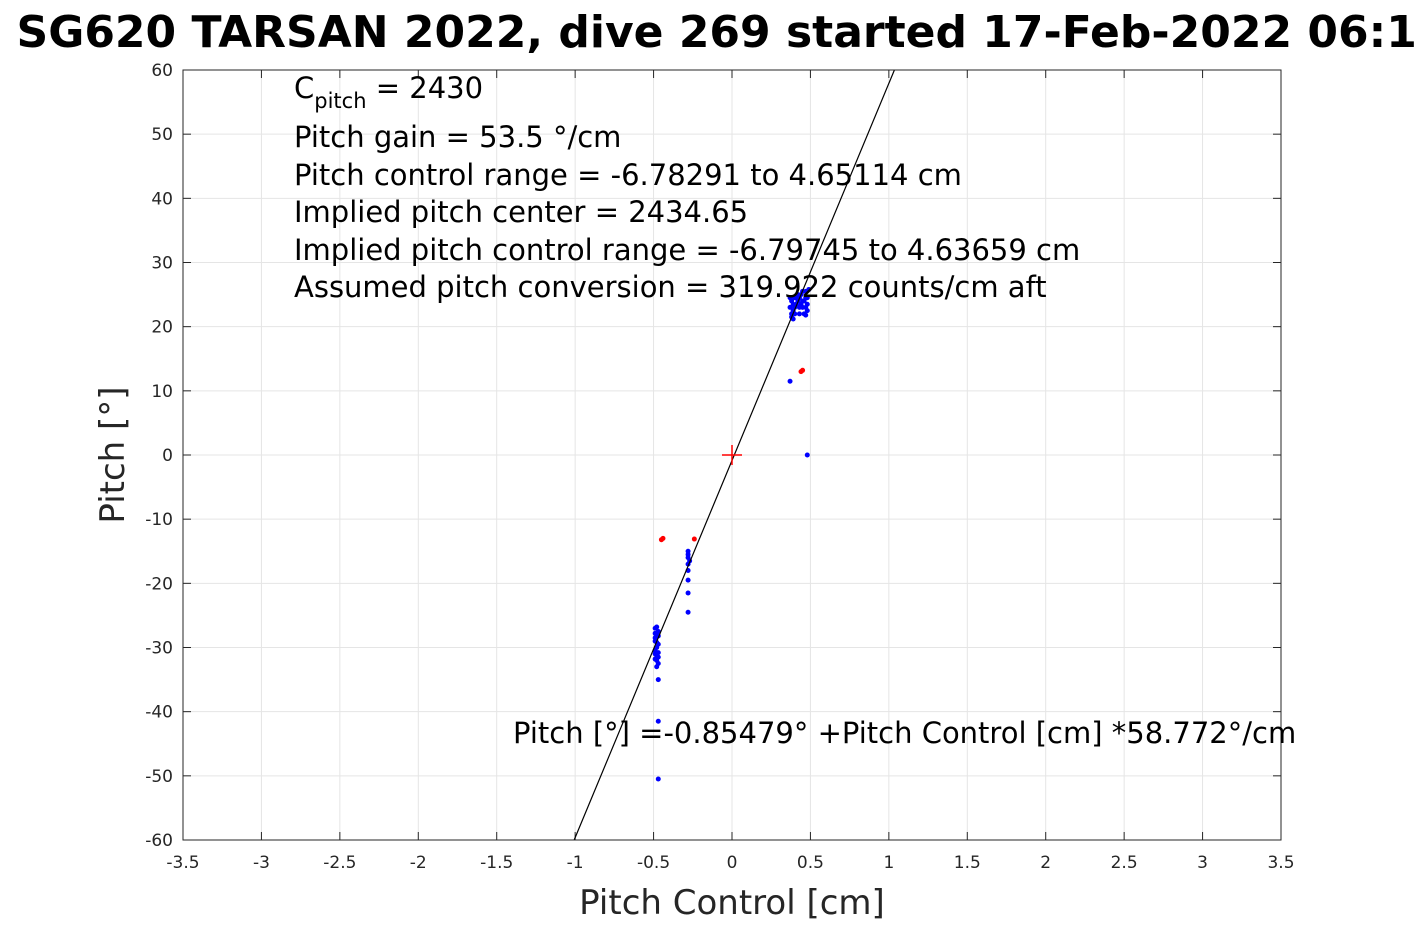 The height and width of the screenshot is (945, 1417). What do you see at coordinates (162, 71) in the screenshot?
I see `y-tick-label: 60` at bounding box center [162, 71].